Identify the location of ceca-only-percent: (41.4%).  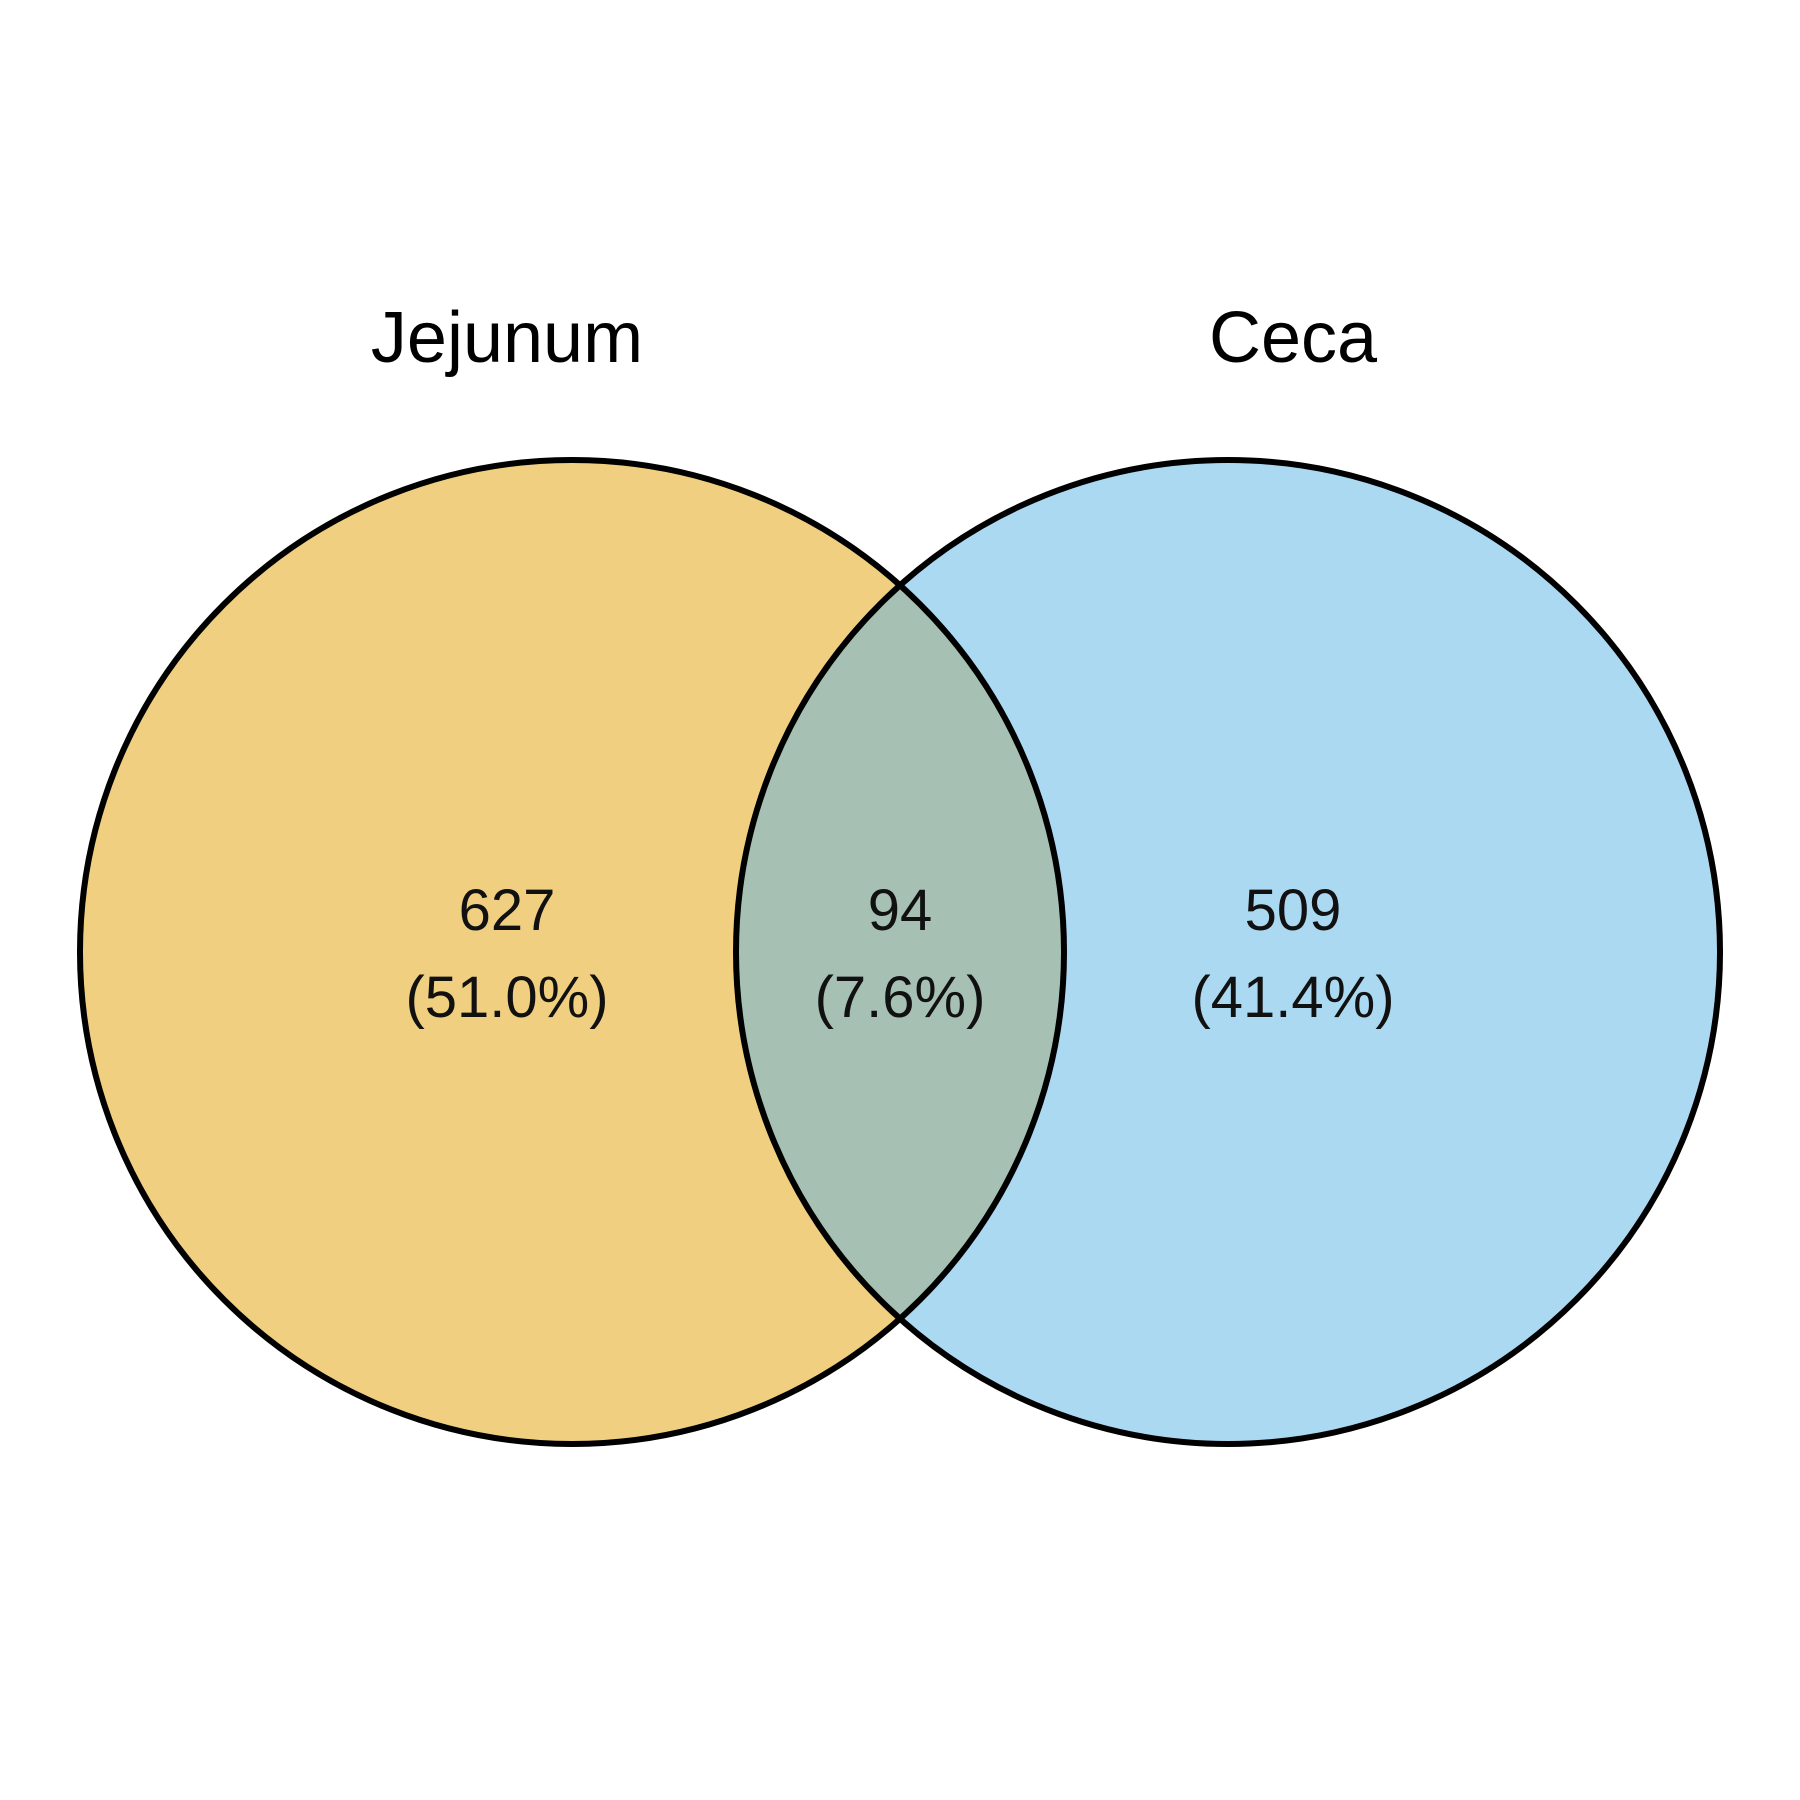
(1292, 997).